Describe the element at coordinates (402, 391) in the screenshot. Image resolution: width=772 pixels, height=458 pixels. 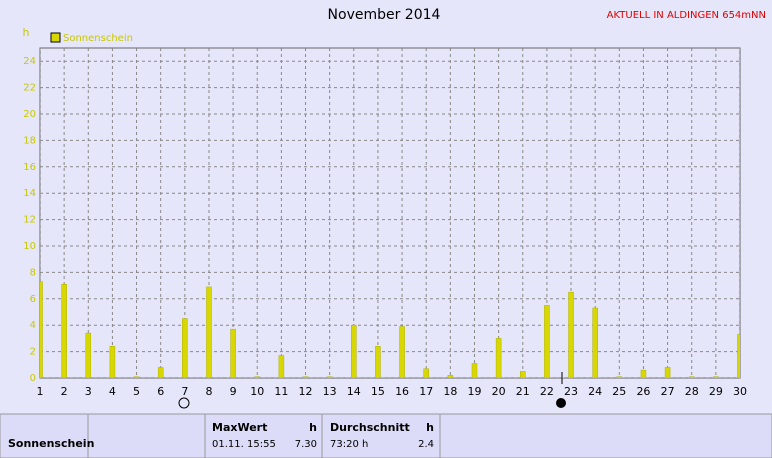
I see `x-tick-label: 16` at that location.